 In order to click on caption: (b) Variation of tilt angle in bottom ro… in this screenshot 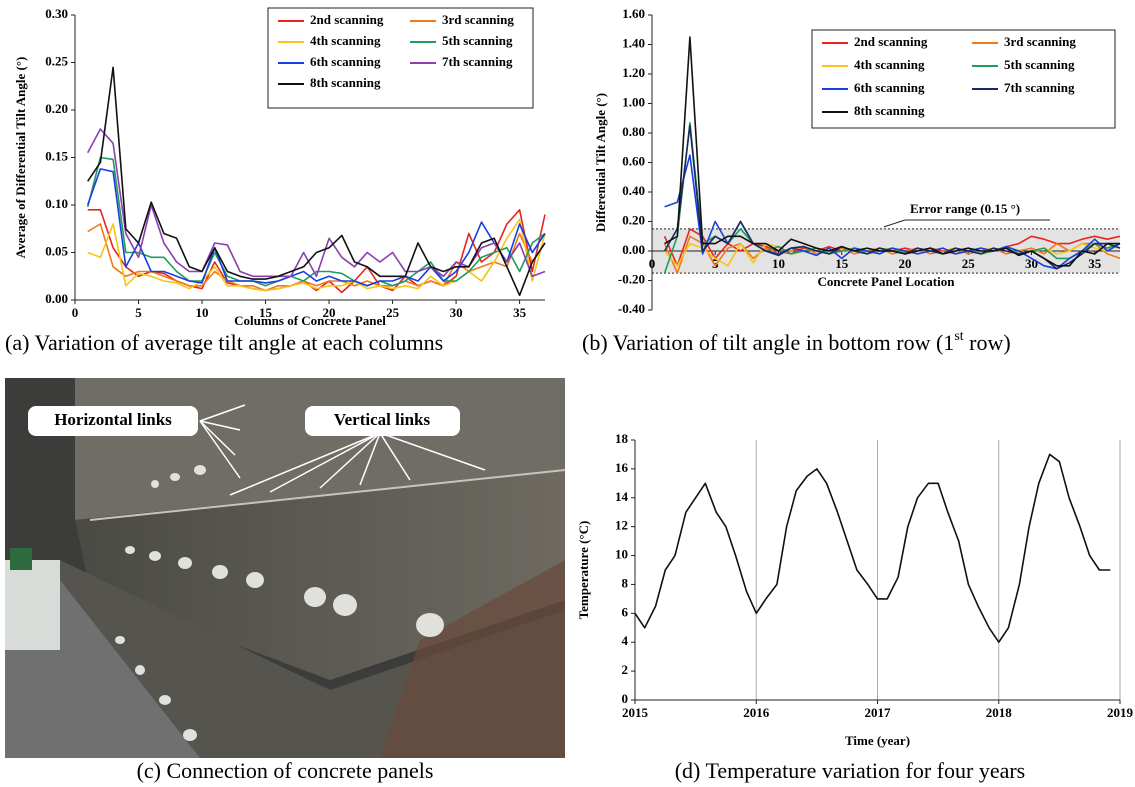, I will do `click(796, 342)`.